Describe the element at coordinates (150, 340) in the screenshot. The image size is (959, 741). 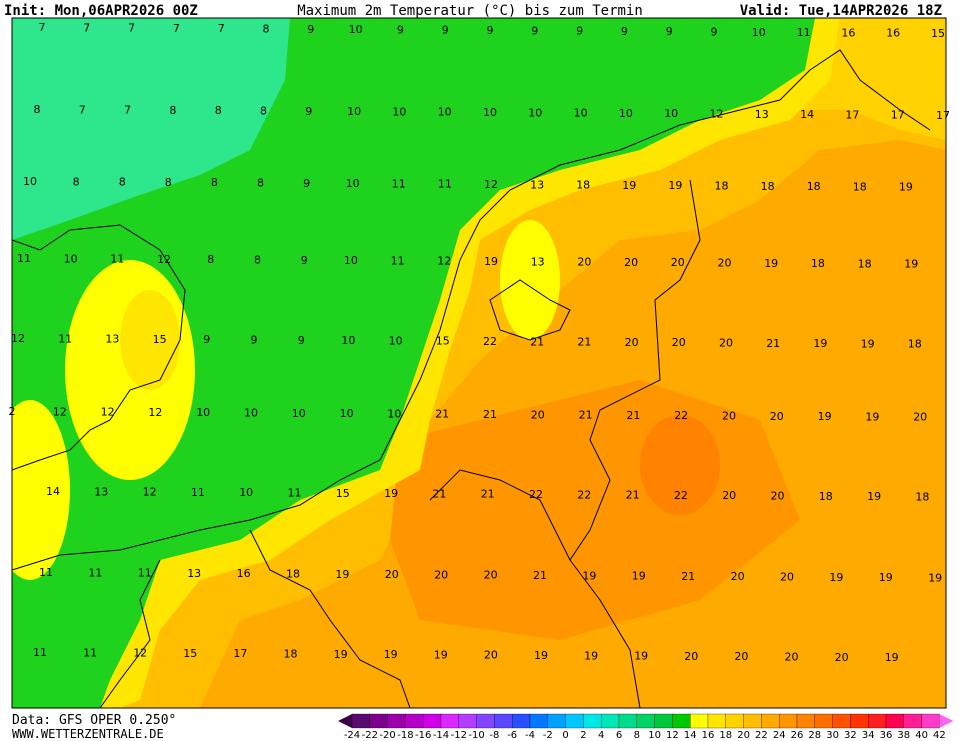
I see `field-yellow-uk-core` at that location.